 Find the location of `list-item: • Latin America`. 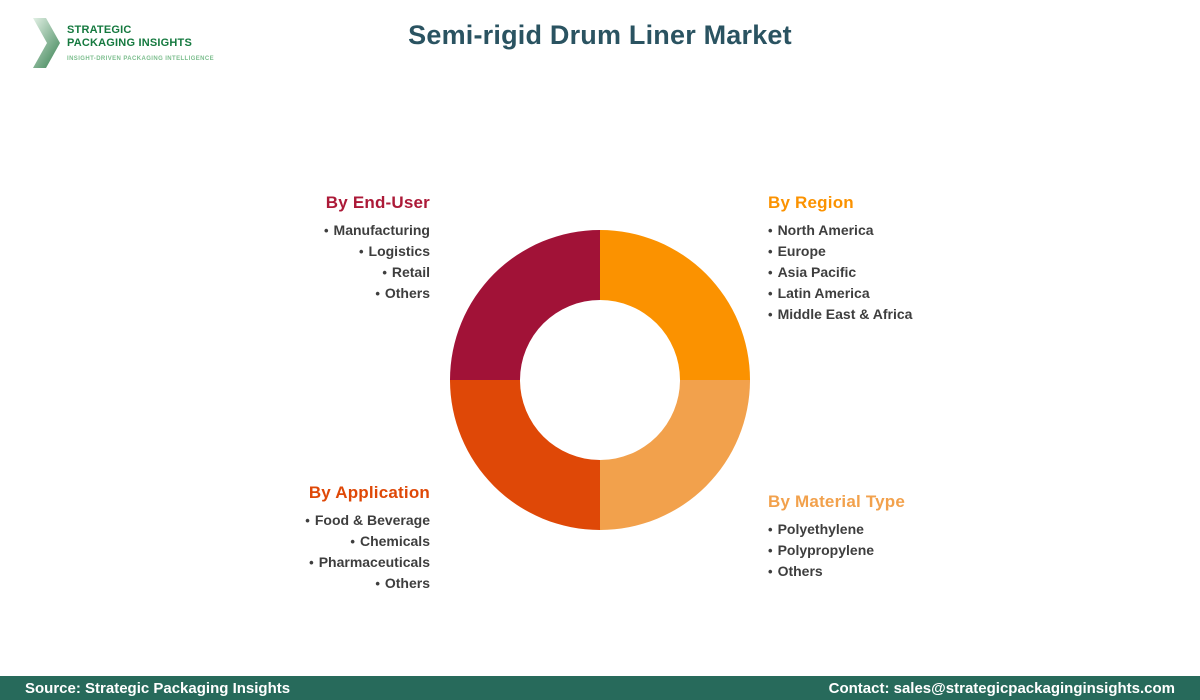

list-item: • Latin America is located at coordinates (840, 293).